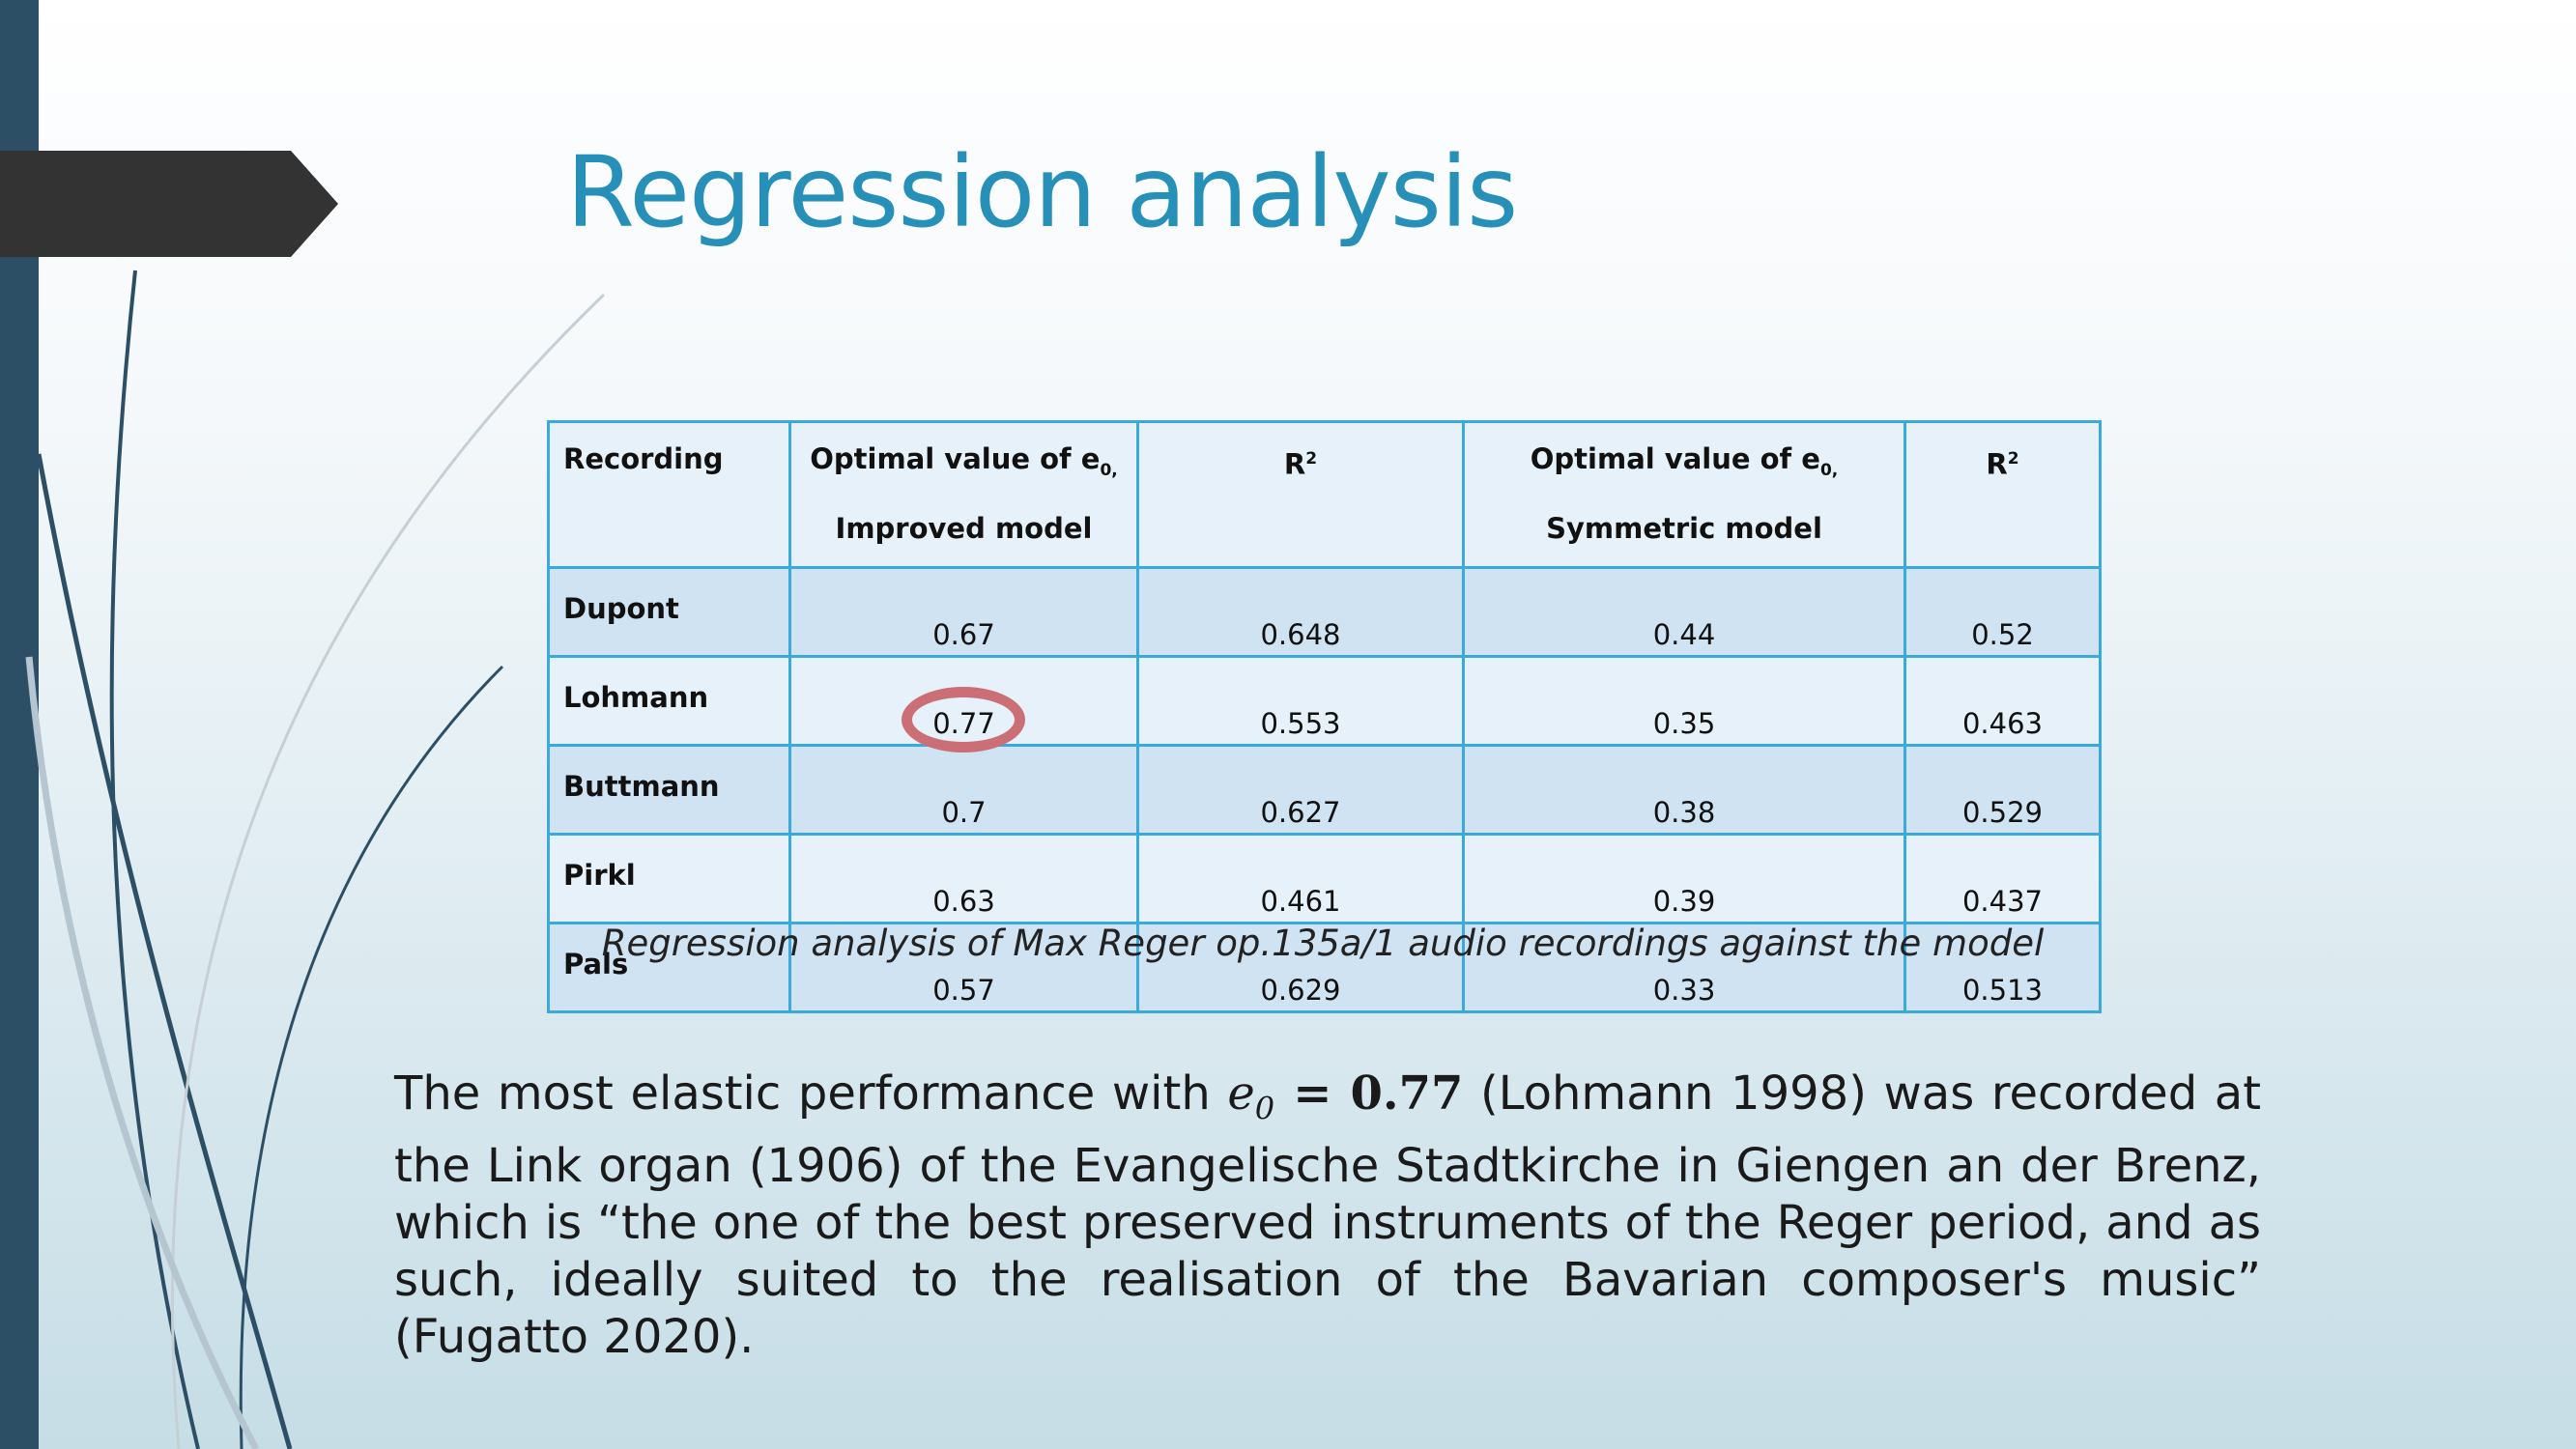  What do you see at coordinates (1346, 1096) in the screenshot?
I see `math-expression: e0 = 0.77` at bounding box center [1346, 1096].